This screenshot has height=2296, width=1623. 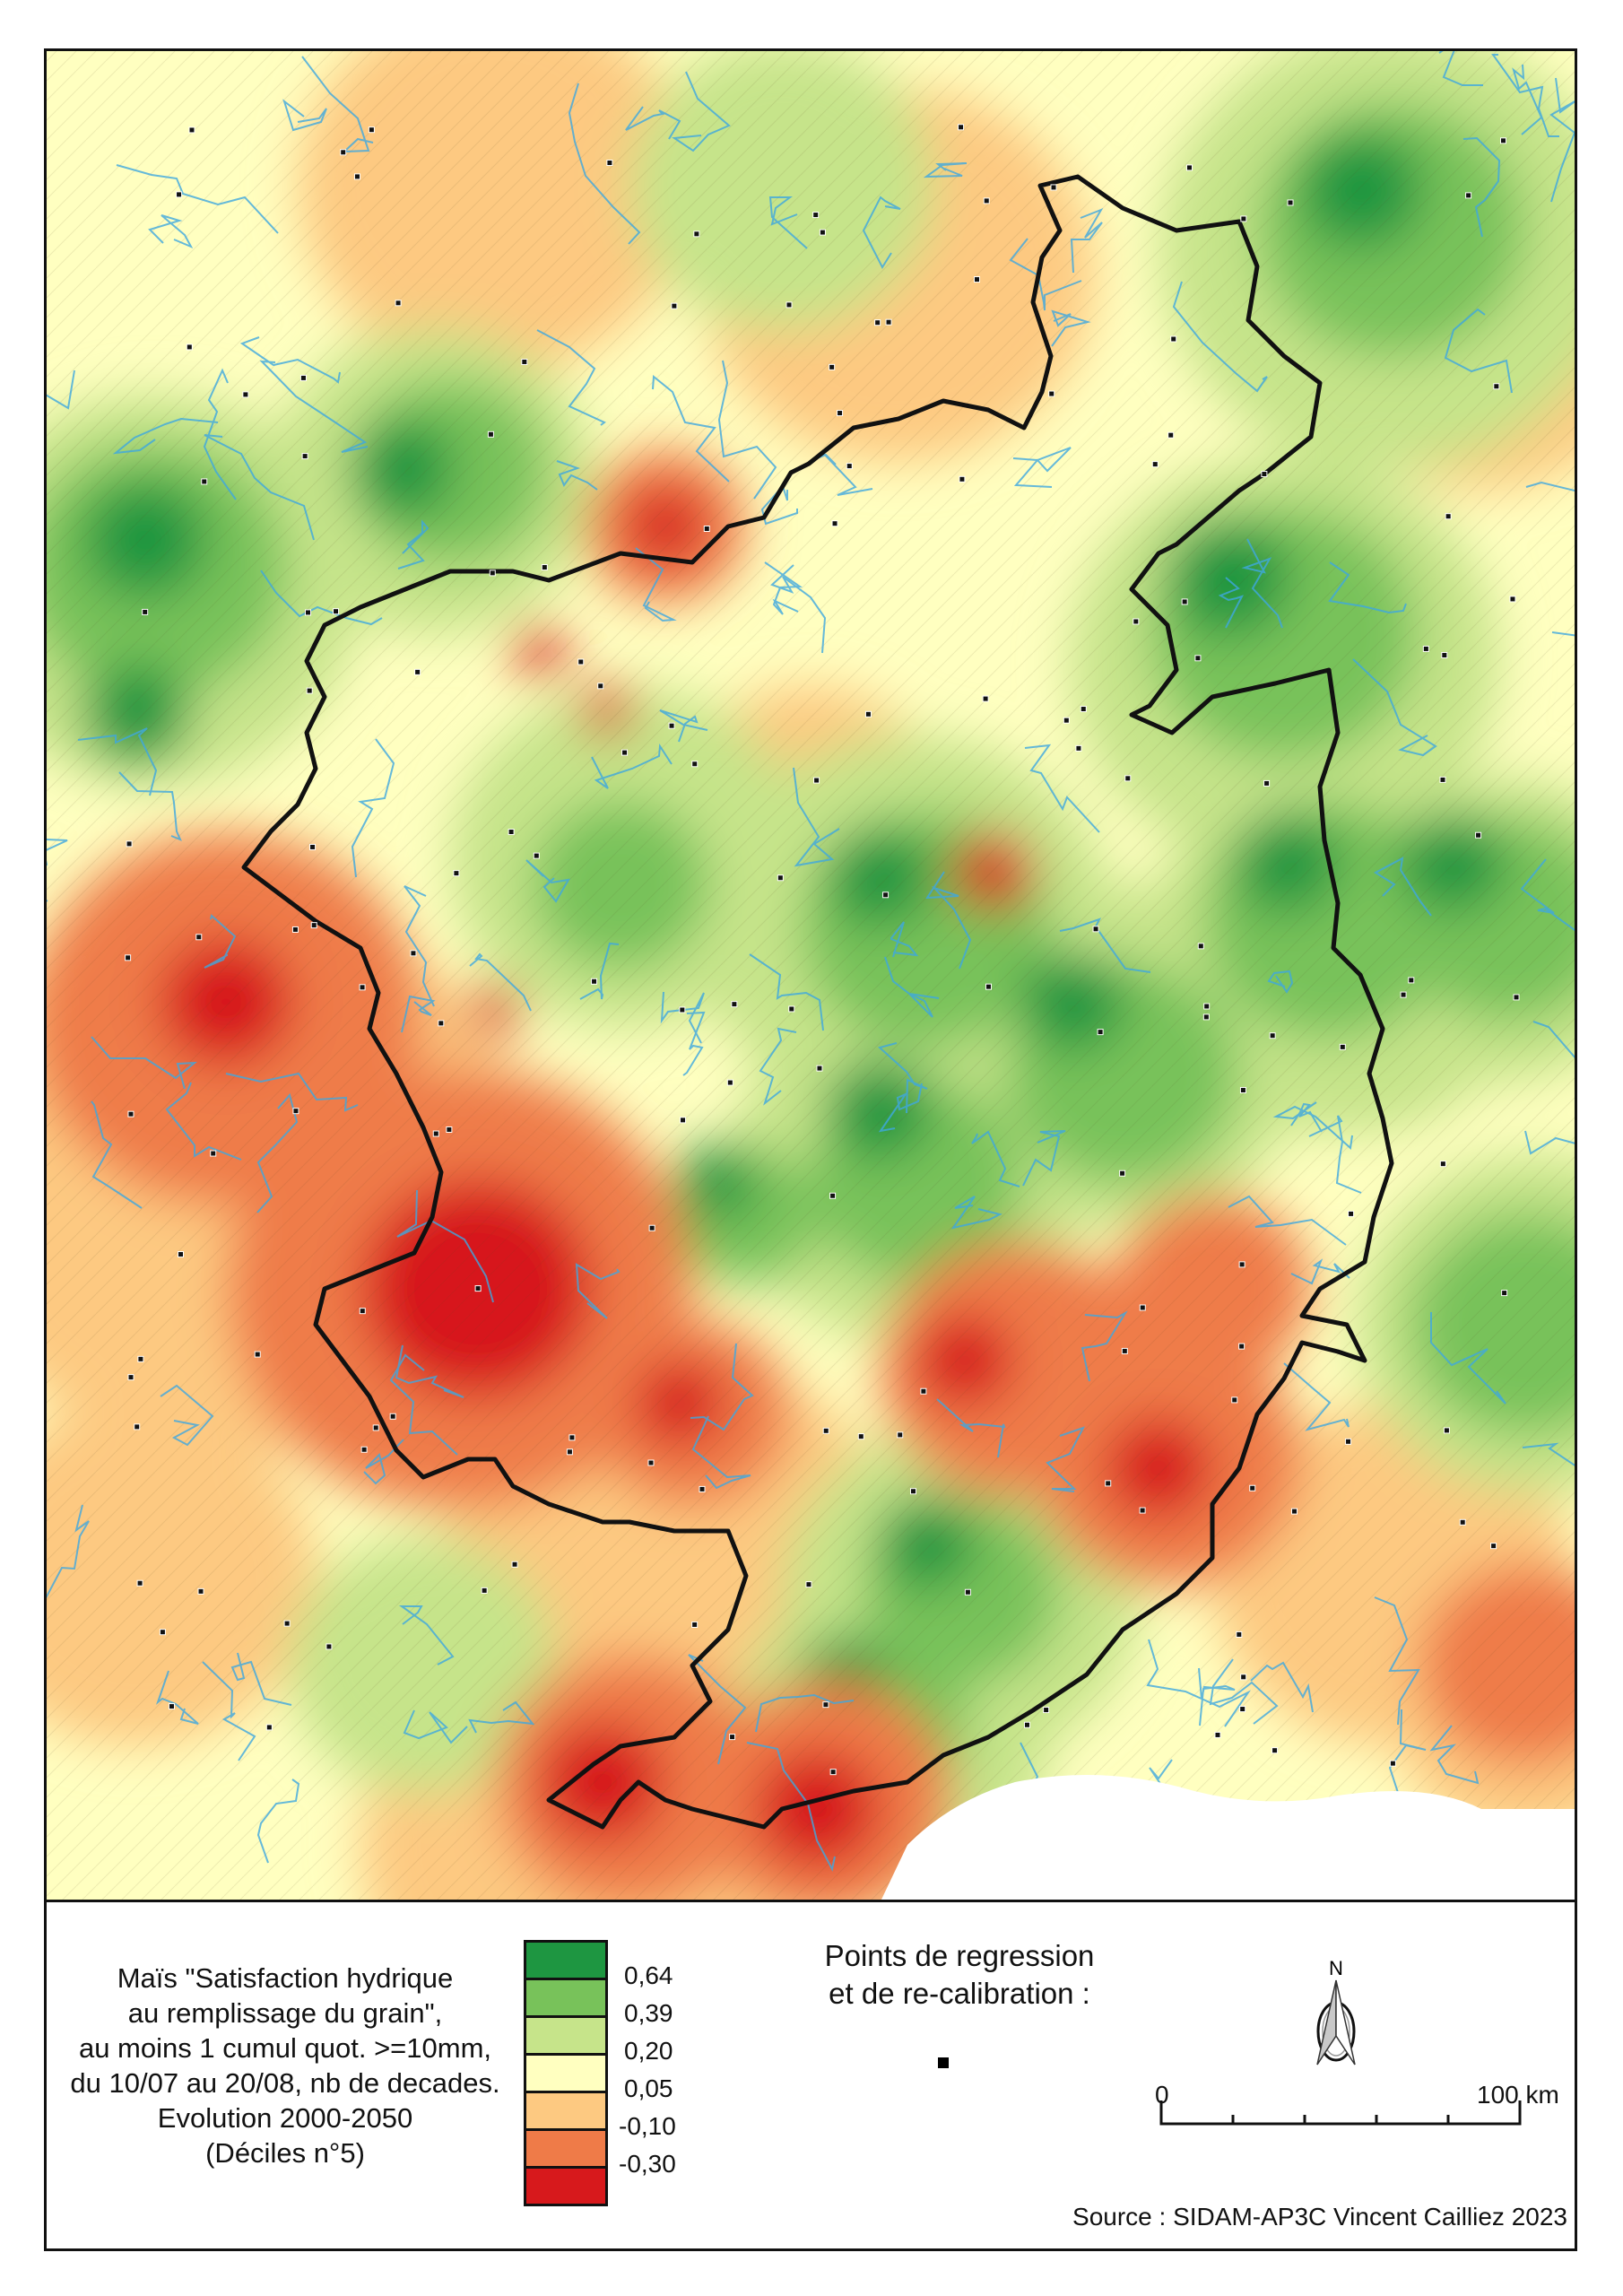 What do you see at coordinates (648, 2013) in the screenshot?
I see `break-label: 0,39` at bounding box center [648, 2013].